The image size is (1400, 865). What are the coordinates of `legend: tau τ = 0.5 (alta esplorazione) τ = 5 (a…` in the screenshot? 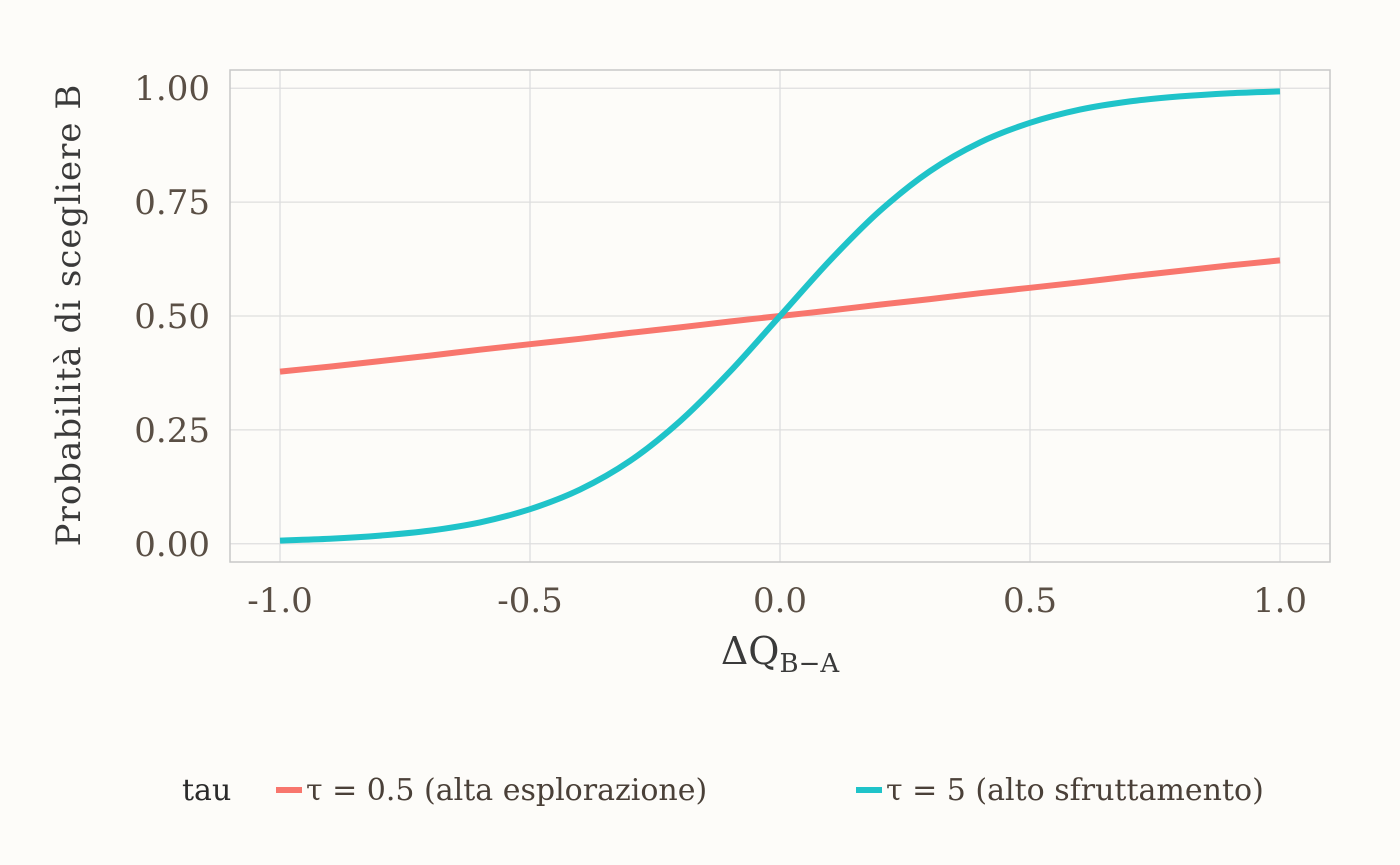 It's located at (723, 790).